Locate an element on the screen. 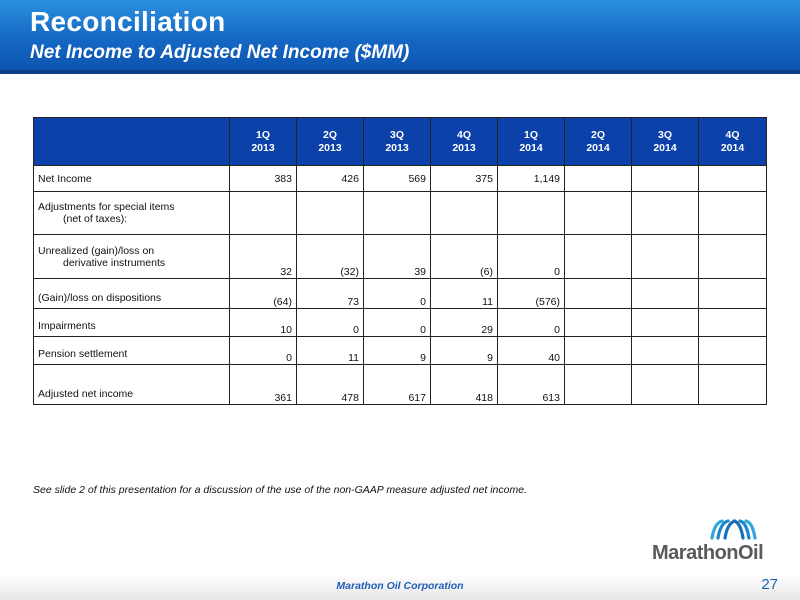 The image size is (800, 600). row-label: Impairments is located at coordinates (131, 322).